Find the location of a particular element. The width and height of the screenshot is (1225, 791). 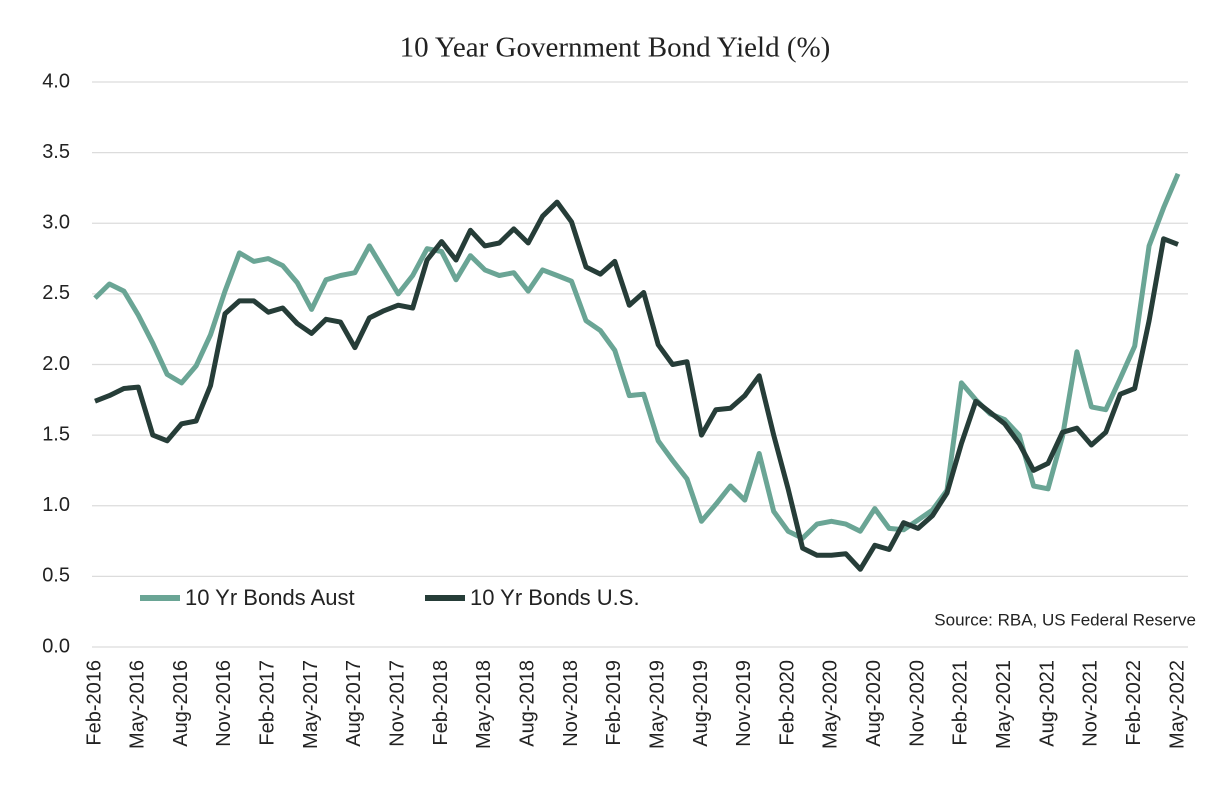

x-tick-label: May-2021 is located at coordinates (1004, 704).